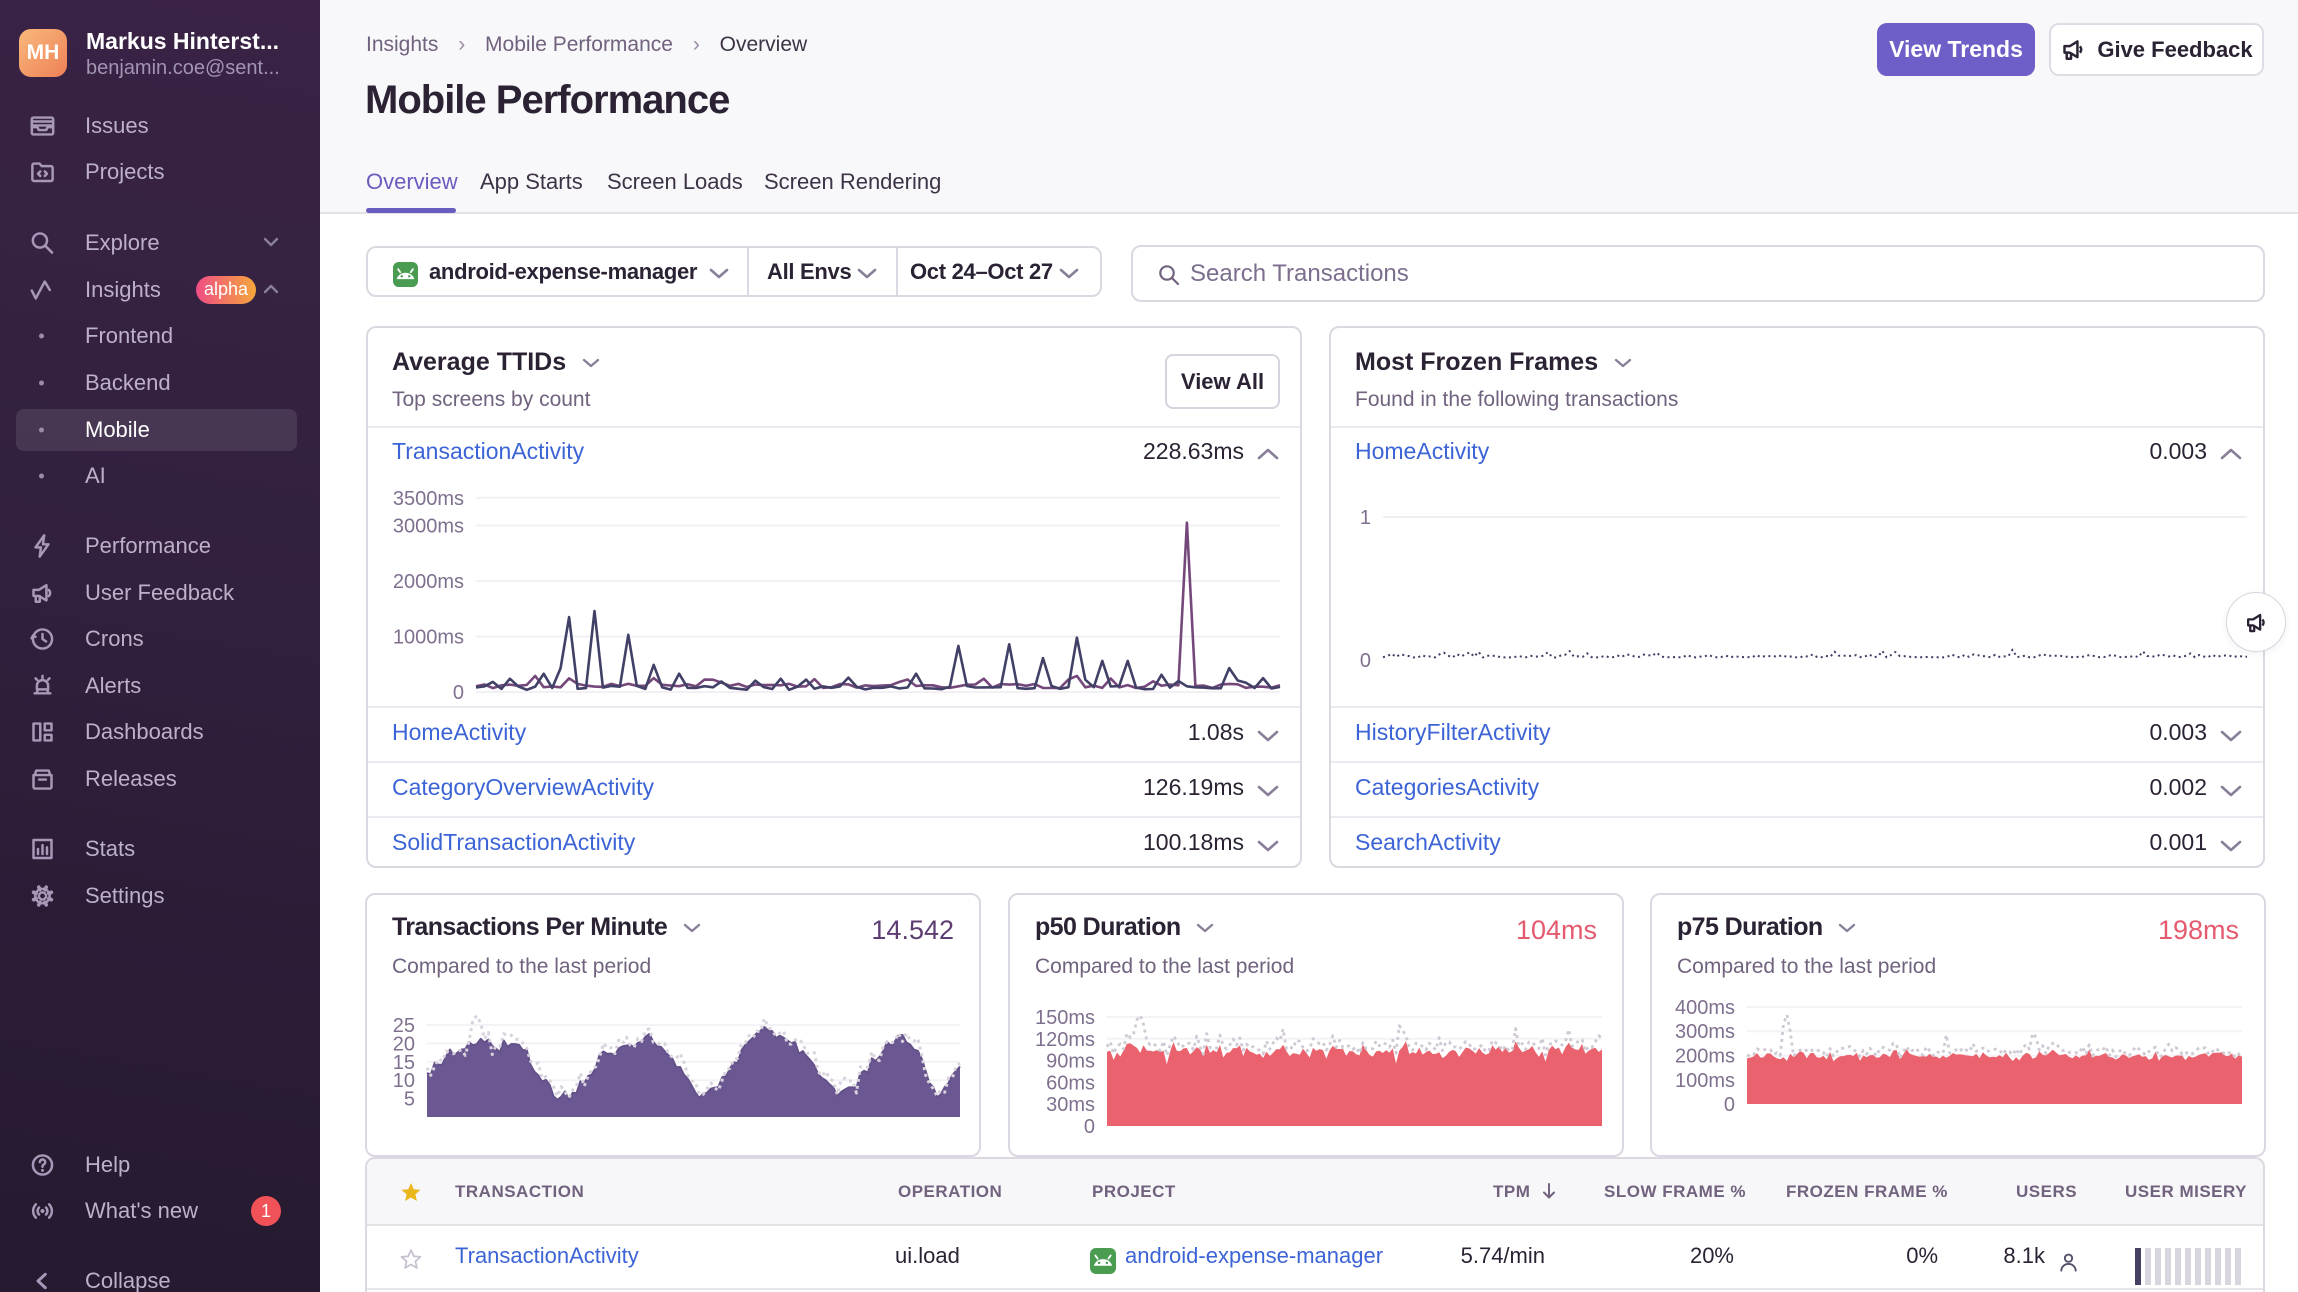 Image resolution: width=2298 pixels, height=1292 pixels. Describe the element at coordinates (1070, 1083) in the screenshot. I see `svg-text: 60ms` at that location.